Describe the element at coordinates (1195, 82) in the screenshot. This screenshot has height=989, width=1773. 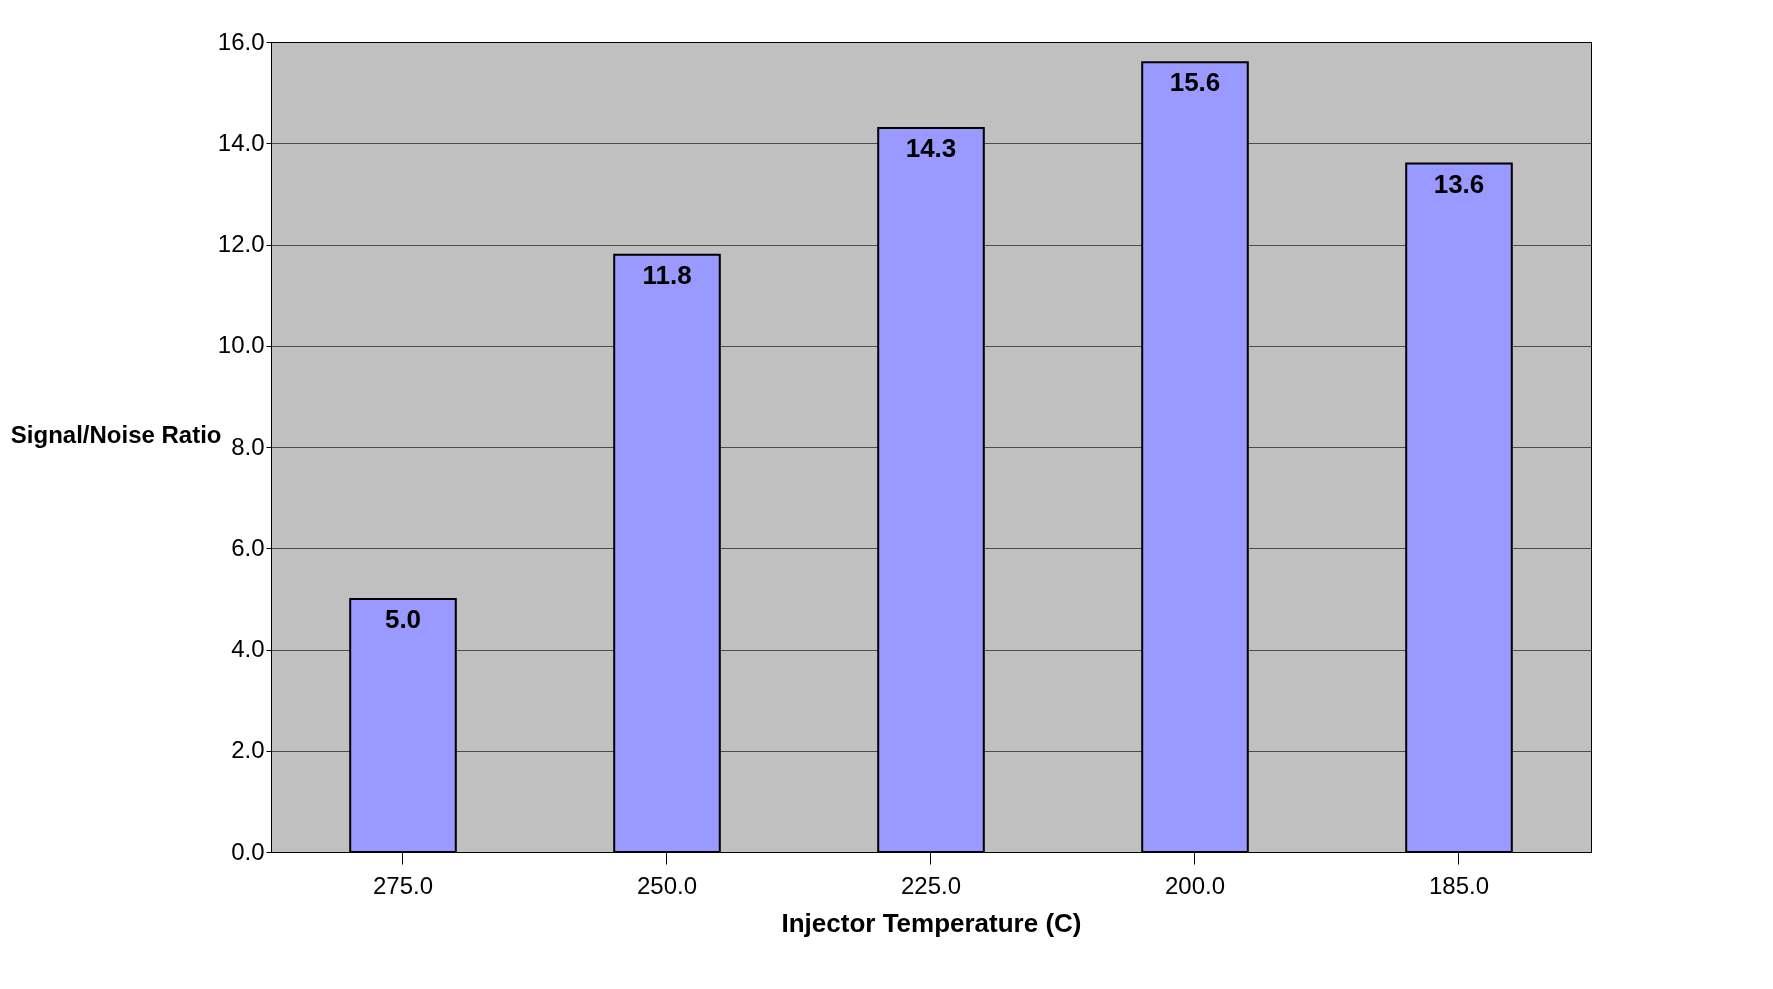
I see `data-label: 15.6` at that location.